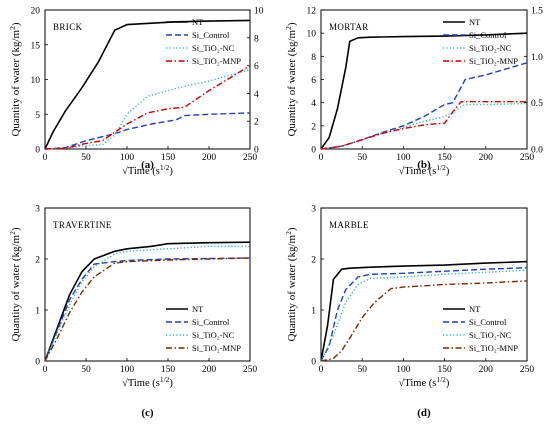 The height and width of the screenshot is (427, 550). I want to click on panel-caption: (c), so click(147, 413).